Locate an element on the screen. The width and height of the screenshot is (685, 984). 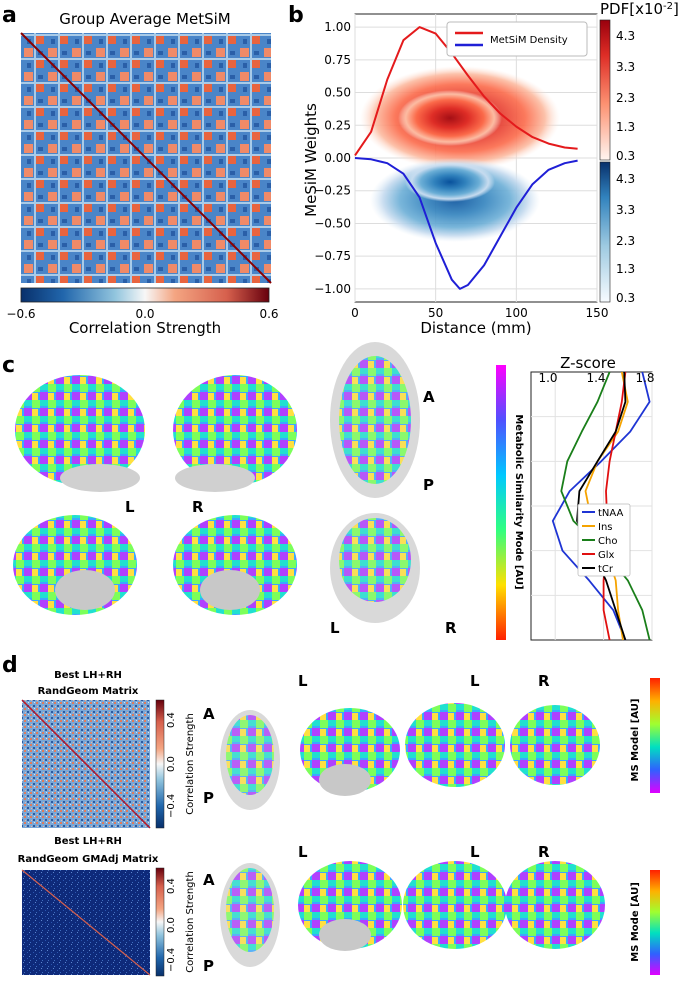
d2-lateral-left is located at coordinates (455, 905).